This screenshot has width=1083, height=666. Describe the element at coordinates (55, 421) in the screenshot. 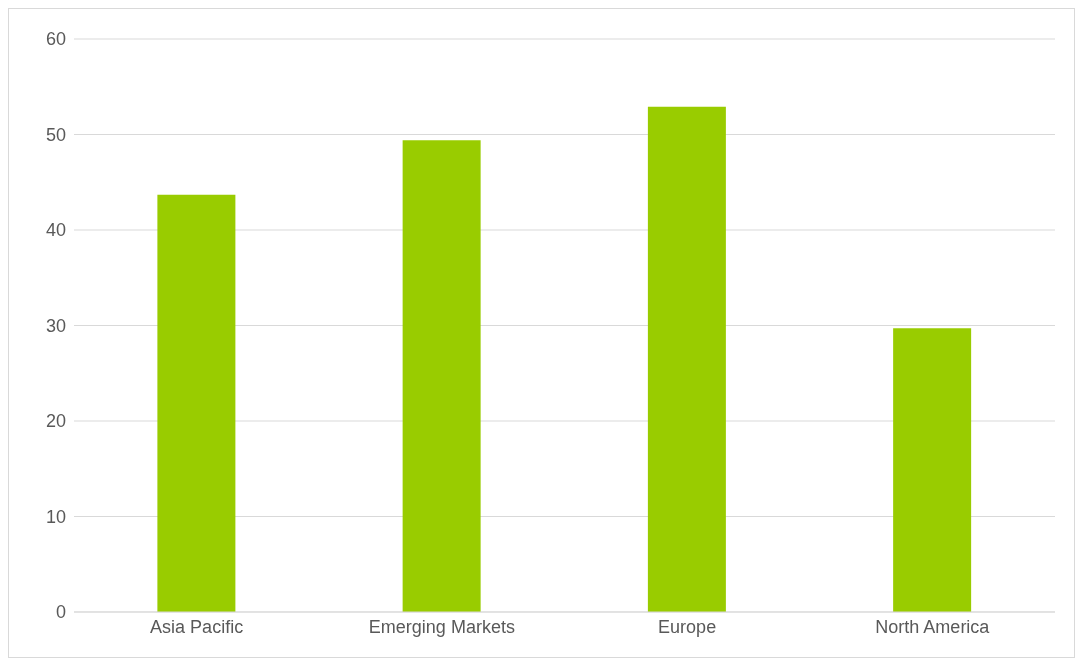

I see `y-tick-label: 20` at that location.